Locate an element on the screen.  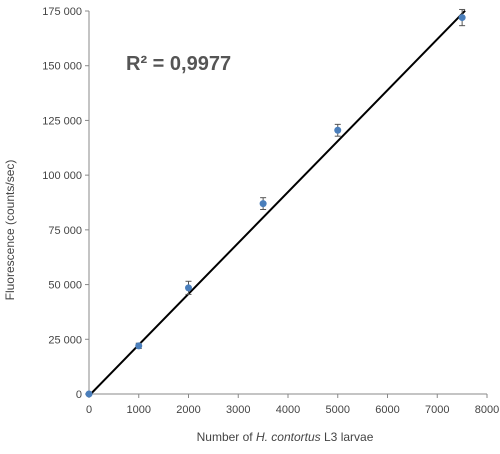
y-tick-label: 0 is located at coordinates (79, 395).